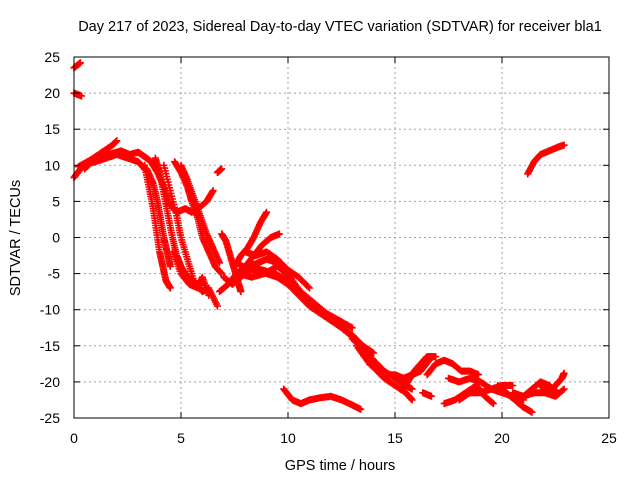 The width and height of the screenshot is (640, 480). I want to click on y-tick-label: 20, so click(52, 93).